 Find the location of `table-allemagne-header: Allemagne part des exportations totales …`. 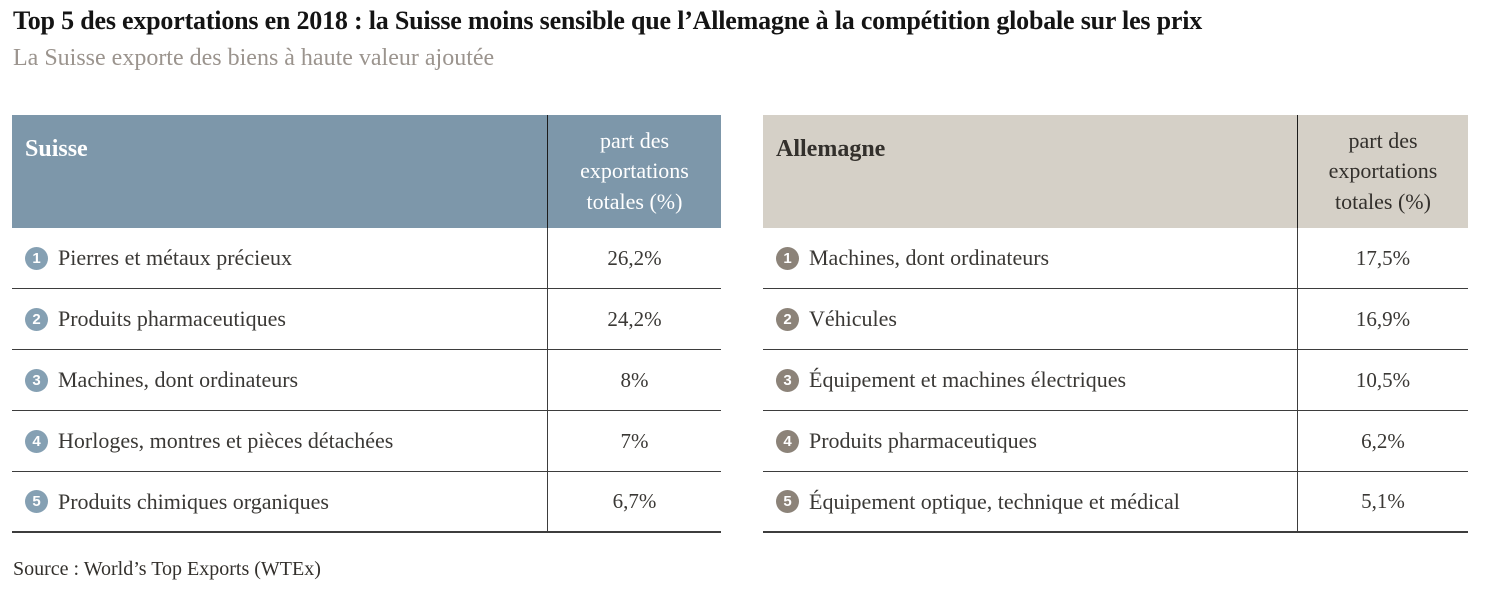

table-allemagne-header: Allemagne part des exportations totales … is located at coordinates (1115, 171).